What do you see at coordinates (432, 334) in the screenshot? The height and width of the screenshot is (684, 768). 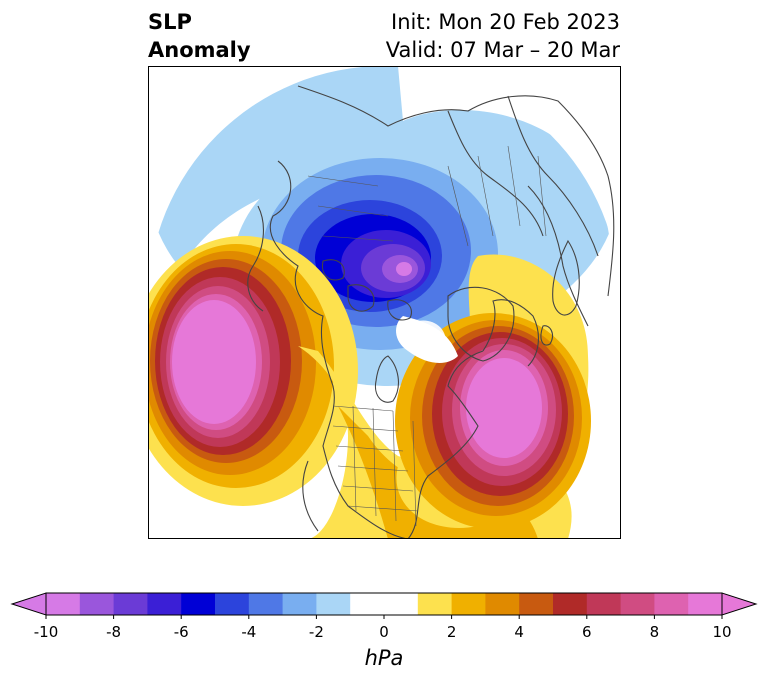 I see `arctic-ocean-neutral` at bounding box center [432, 334].